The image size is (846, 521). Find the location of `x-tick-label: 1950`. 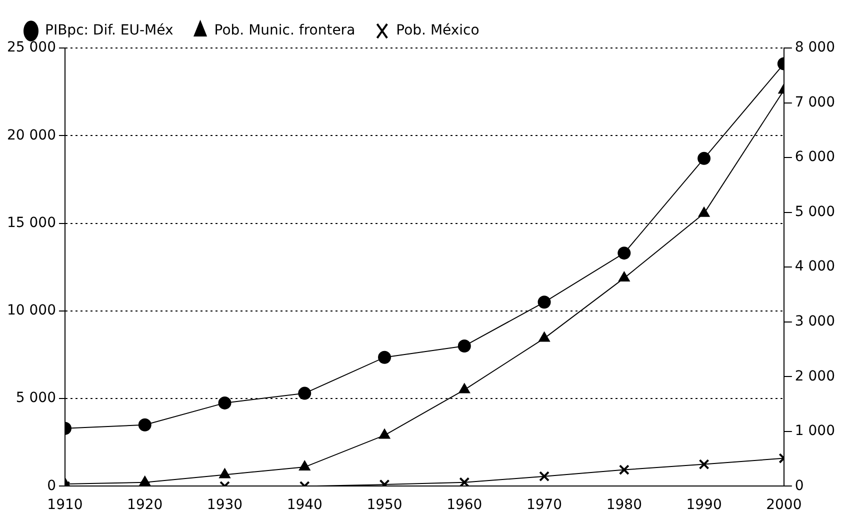

x-tick-label: 1950 is located at coordinates (384, 505).